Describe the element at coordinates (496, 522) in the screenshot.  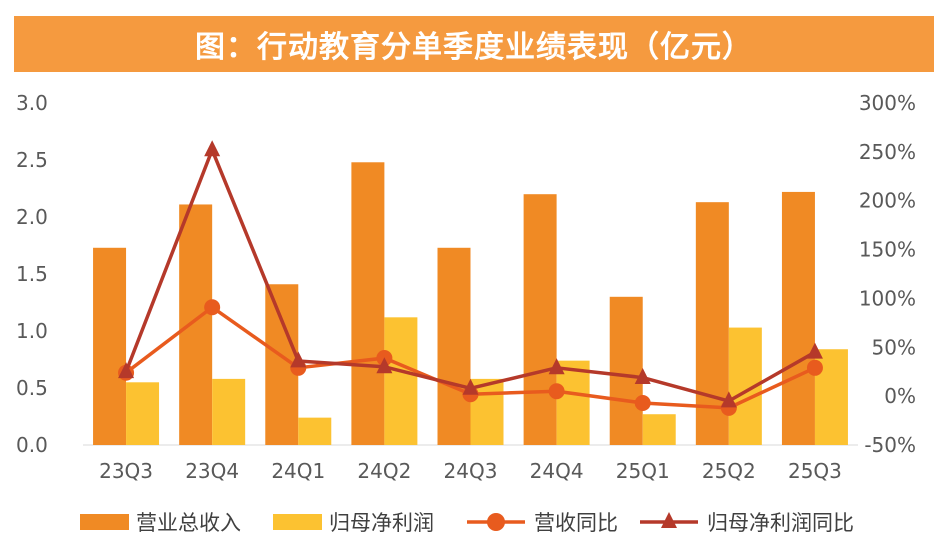
I see `legend-marker-circle` at that location.